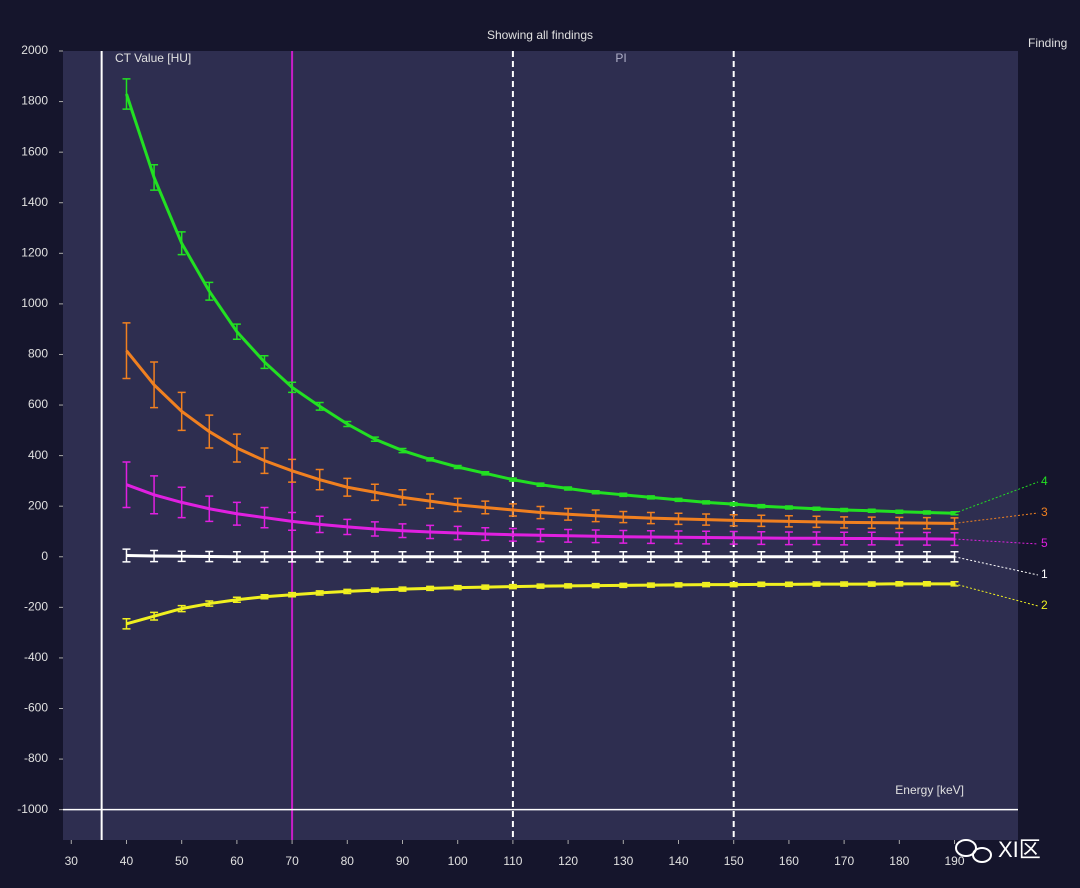 The width and height of the screenshot is (1080, 888). Describe the element at coordinates (34, 151) in the screenshot. I see `y-tick-label: 1600` at that location.